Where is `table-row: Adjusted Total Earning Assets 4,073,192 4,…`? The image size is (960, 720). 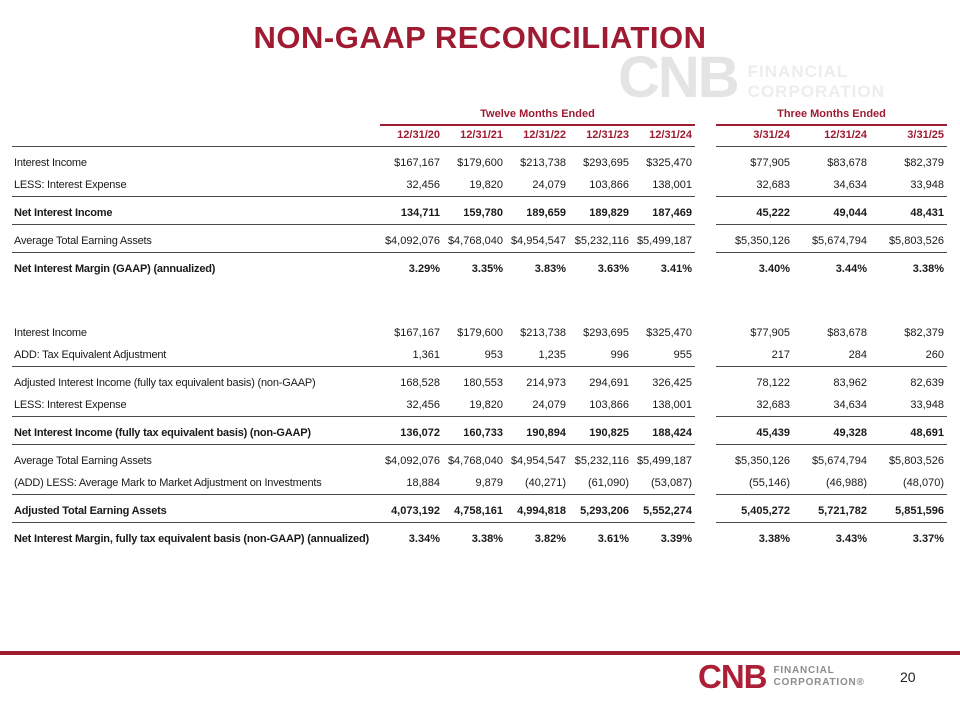 table-row: Adjusted Total Earning Assets 4,073,192 4,… is located at coordinates (479, 511).